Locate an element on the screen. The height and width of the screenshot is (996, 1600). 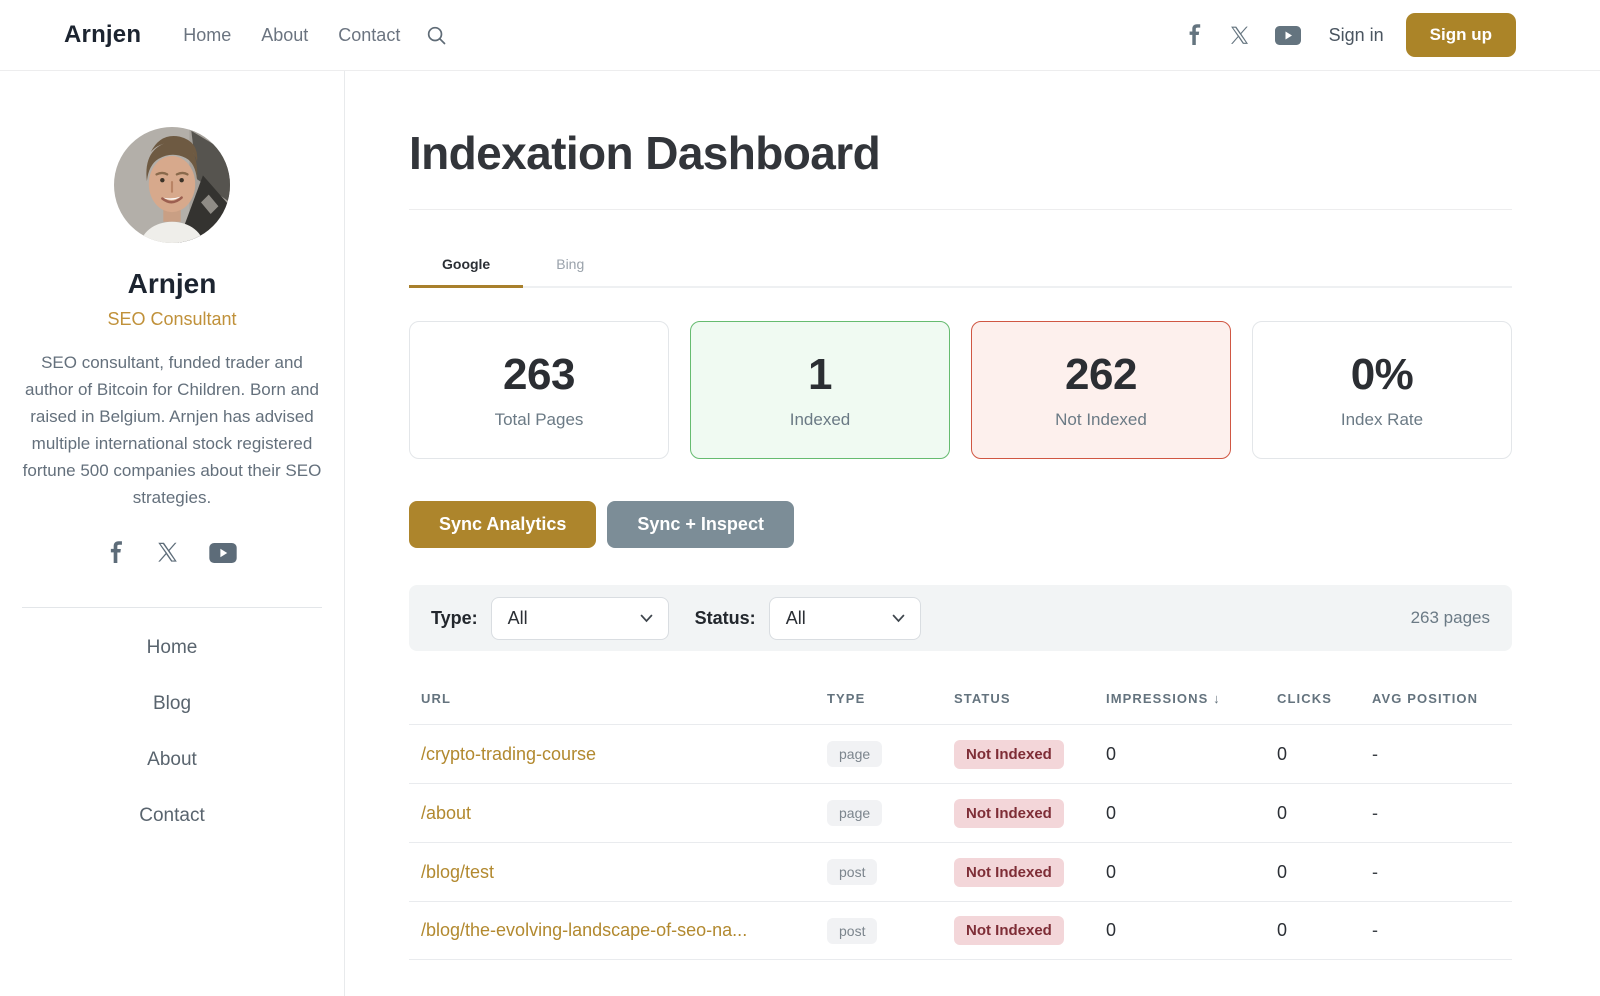
avatar is located at coordinates (172, 185).